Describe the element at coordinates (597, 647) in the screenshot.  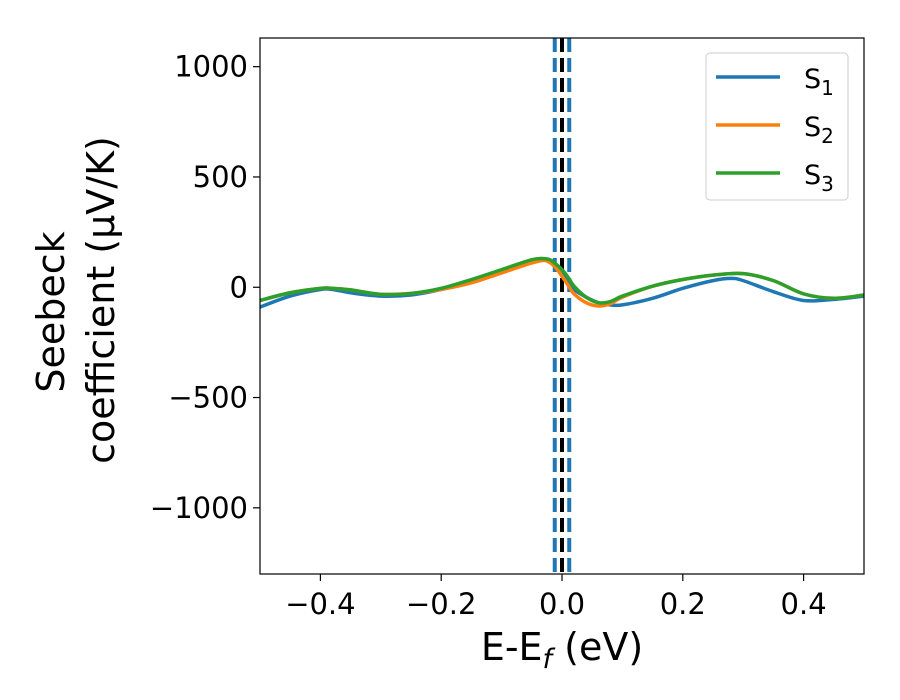
I see `x-axis-label-tail: (eV)` at that location.